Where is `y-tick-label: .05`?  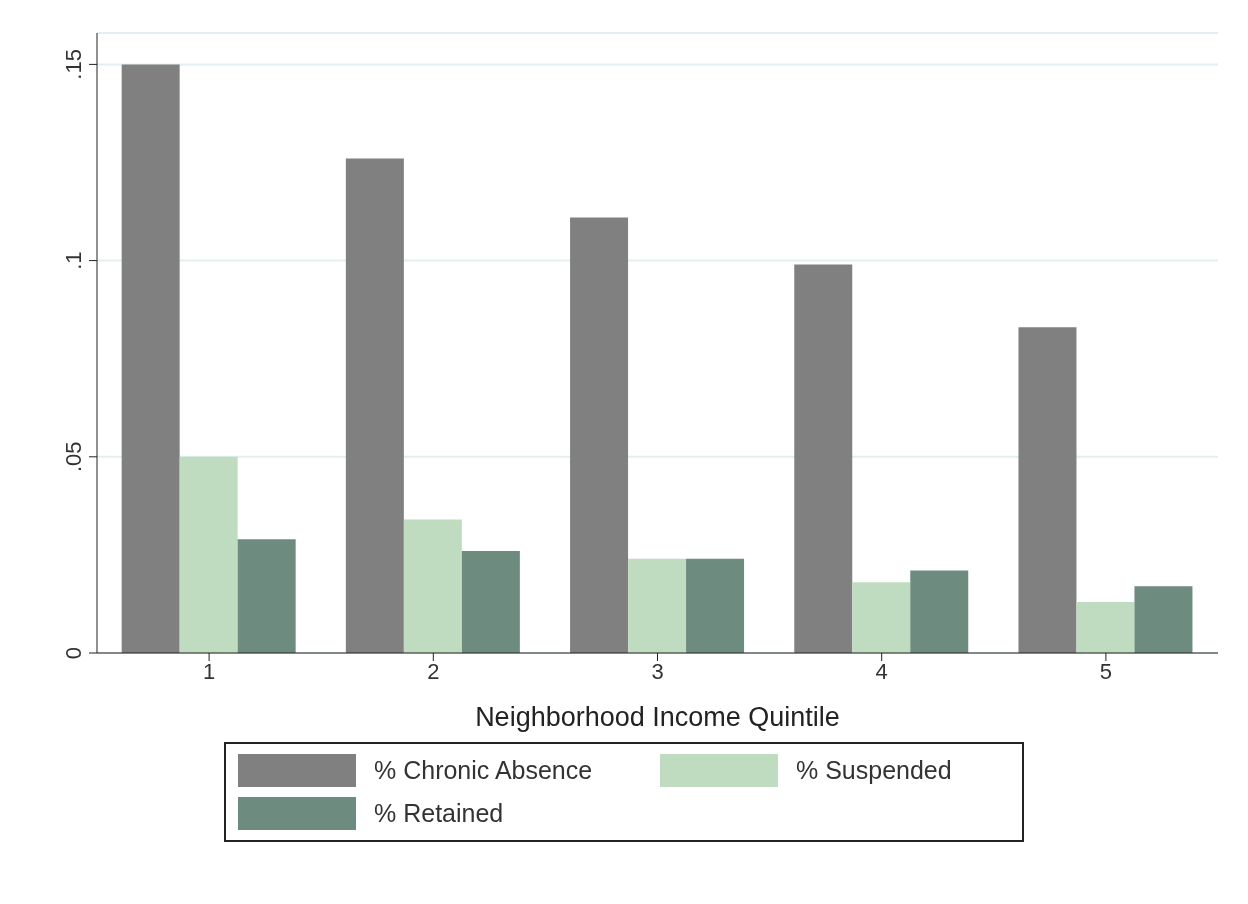 y-tick-label: .05 is located at coordinates (73, 457).